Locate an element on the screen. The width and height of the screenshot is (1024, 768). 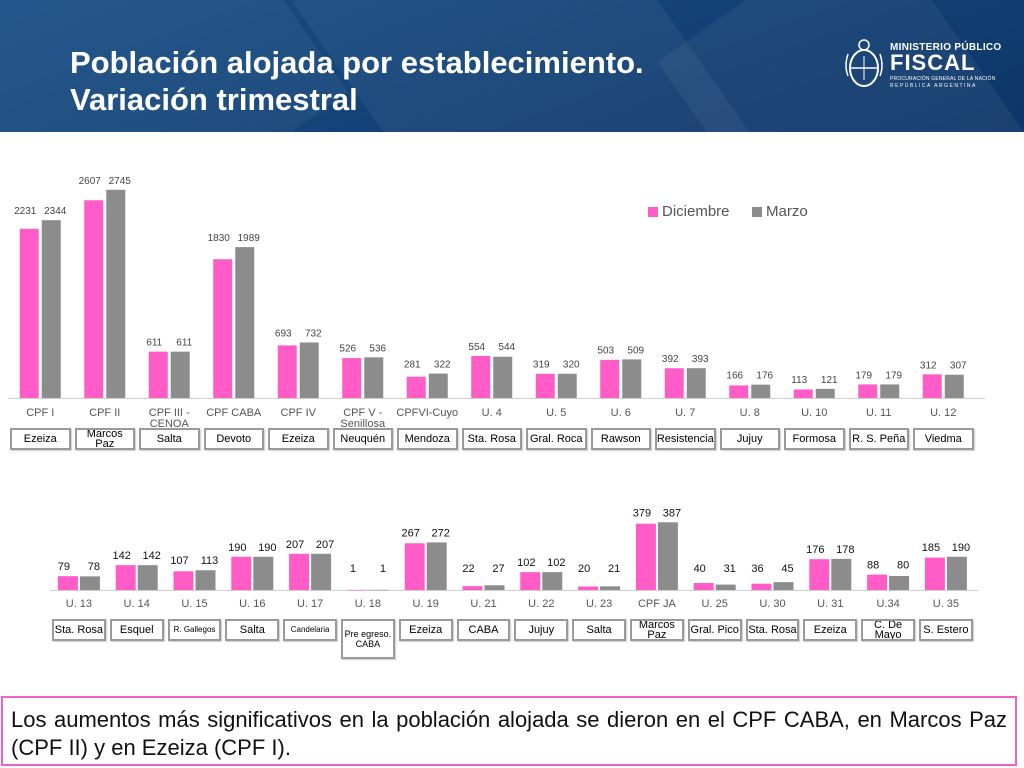
category-label: U. 12 is located at coordinates (943, 413).